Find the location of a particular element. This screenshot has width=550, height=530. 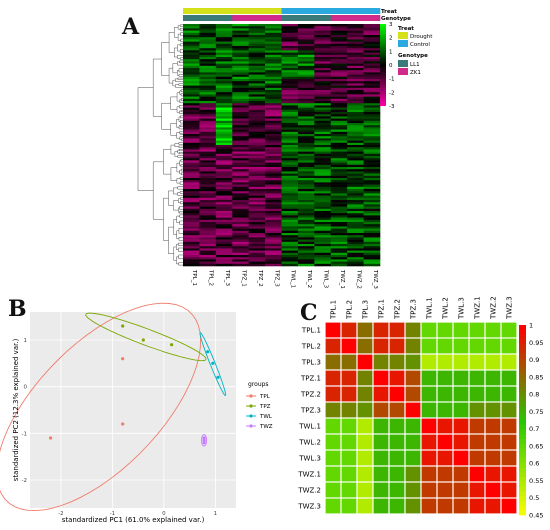

column-label: TPZ_3 is located at coordinates (276, 278).